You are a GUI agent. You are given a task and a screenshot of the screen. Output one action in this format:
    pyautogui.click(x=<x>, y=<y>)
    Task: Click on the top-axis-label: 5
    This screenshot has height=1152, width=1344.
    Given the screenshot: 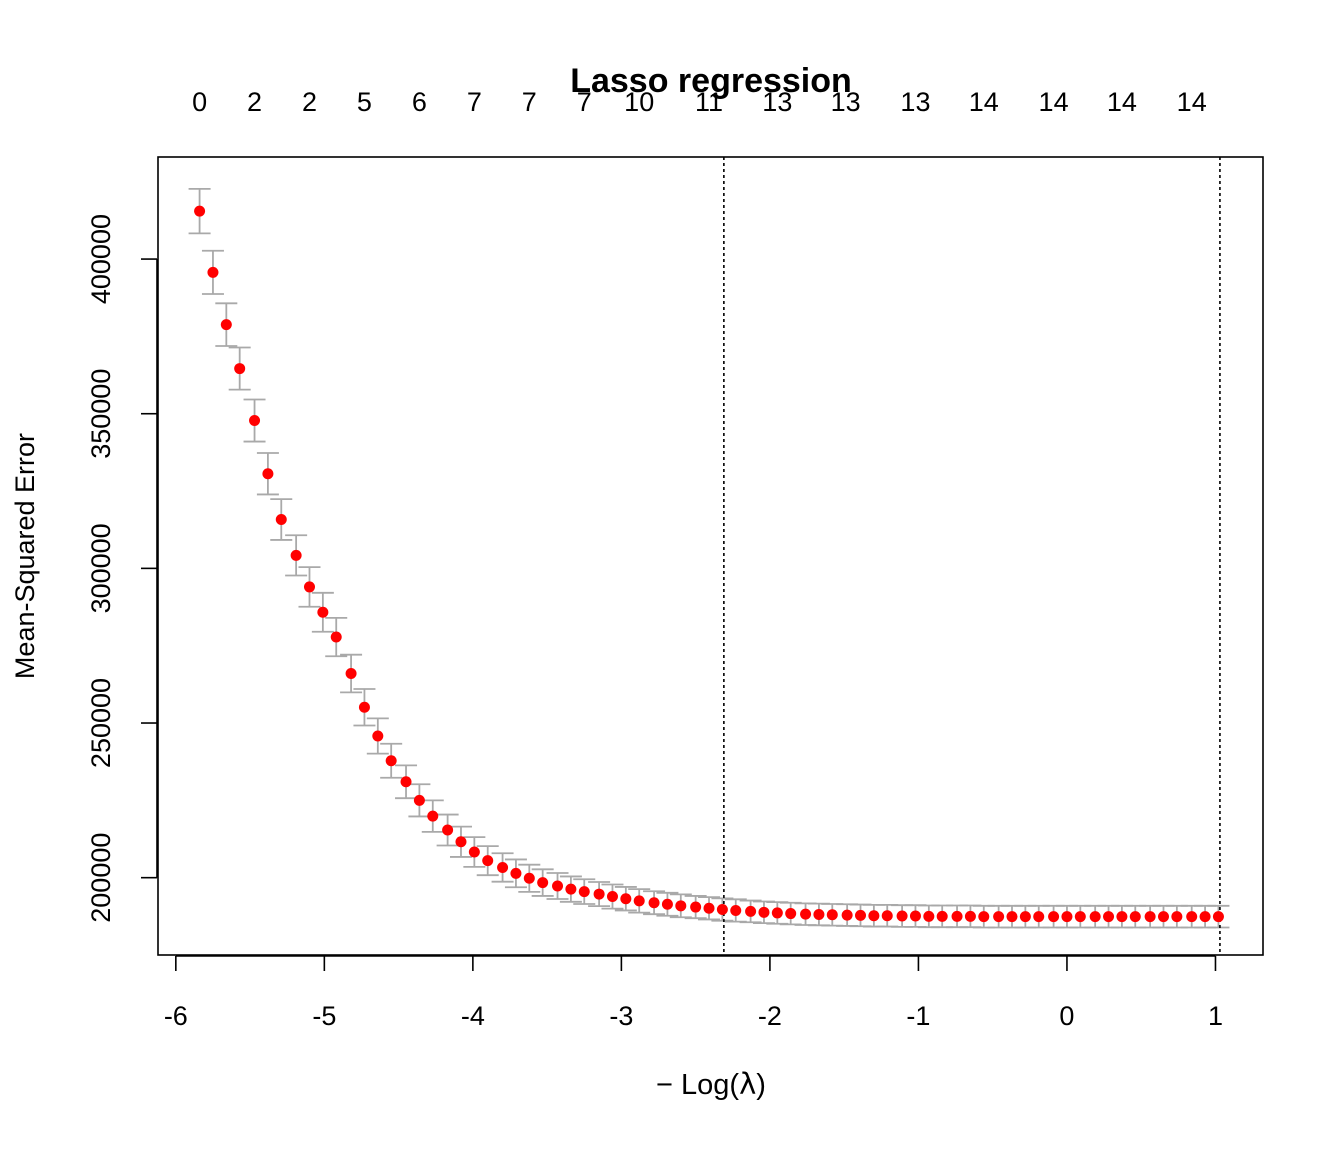 What is the action you would take?
    pyautogui.click(x=364, y=102)
    